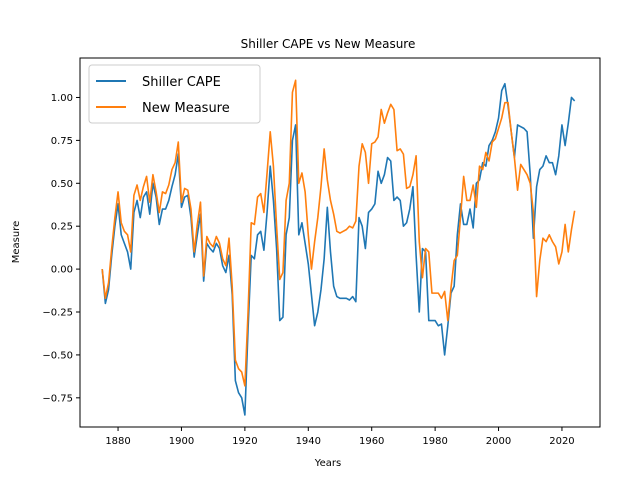 This screenshot has width=640, height=480. Describe the element at coordinates (371, 441) in the screenshot. I see `x-tick-label: 1960` at that location.